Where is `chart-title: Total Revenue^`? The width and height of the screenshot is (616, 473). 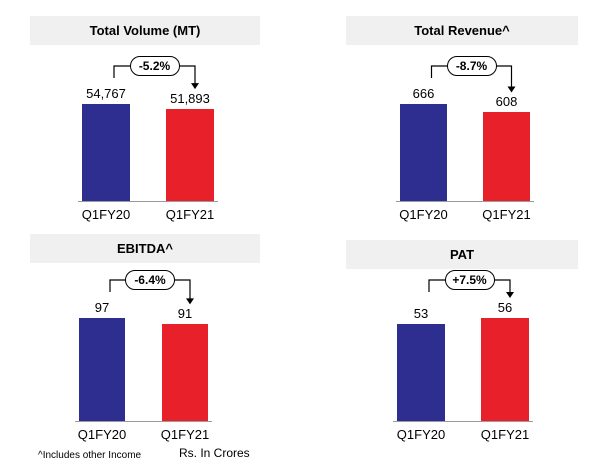 chart-title: Total Revenue^ is located at coordinates (462, 30).